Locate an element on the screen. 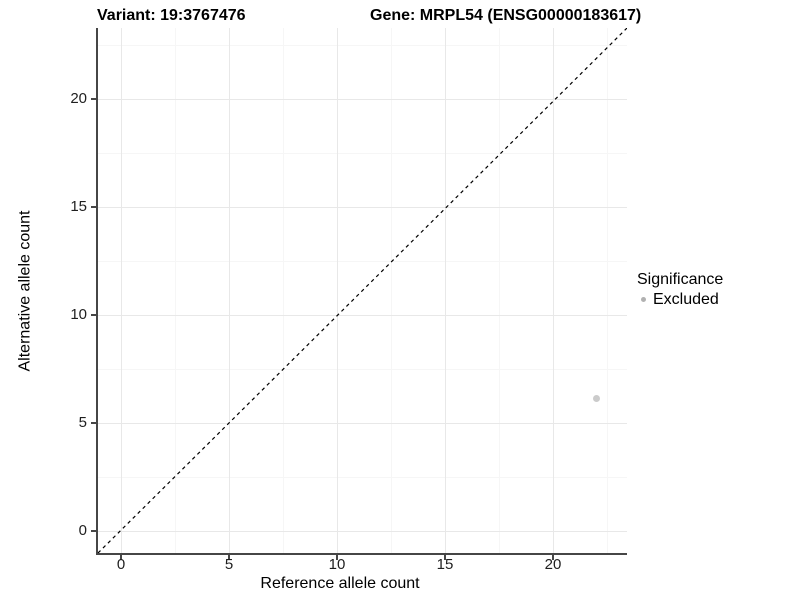 The height and width of the screenshot is (600, 800). x-tick-label: 15 is located at coordinates (445, 564).